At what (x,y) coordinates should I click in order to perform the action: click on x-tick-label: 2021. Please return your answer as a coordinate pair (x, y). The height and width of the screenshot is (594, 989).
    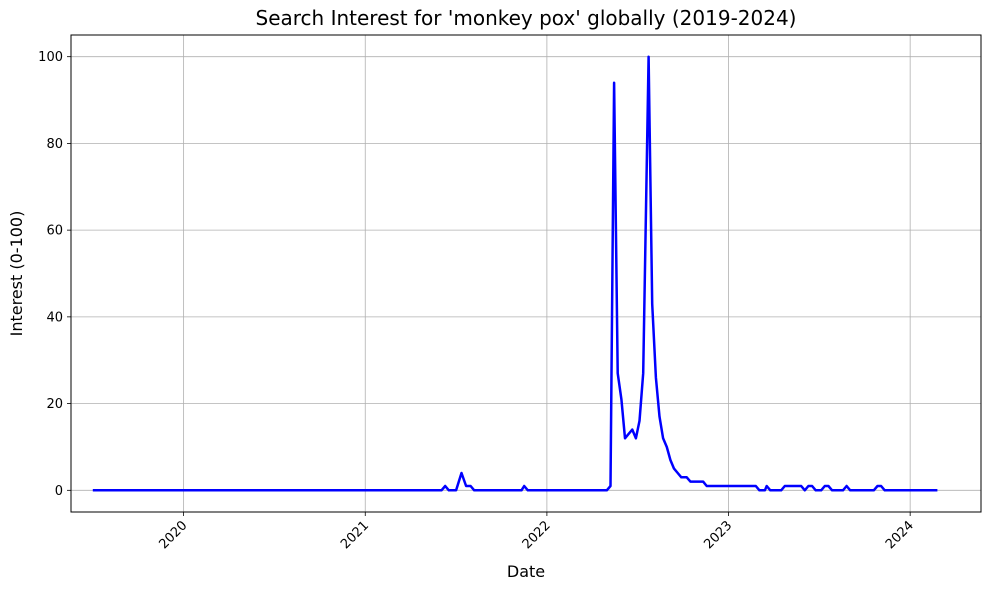
    Looking at the image, I should click on (355, 535).